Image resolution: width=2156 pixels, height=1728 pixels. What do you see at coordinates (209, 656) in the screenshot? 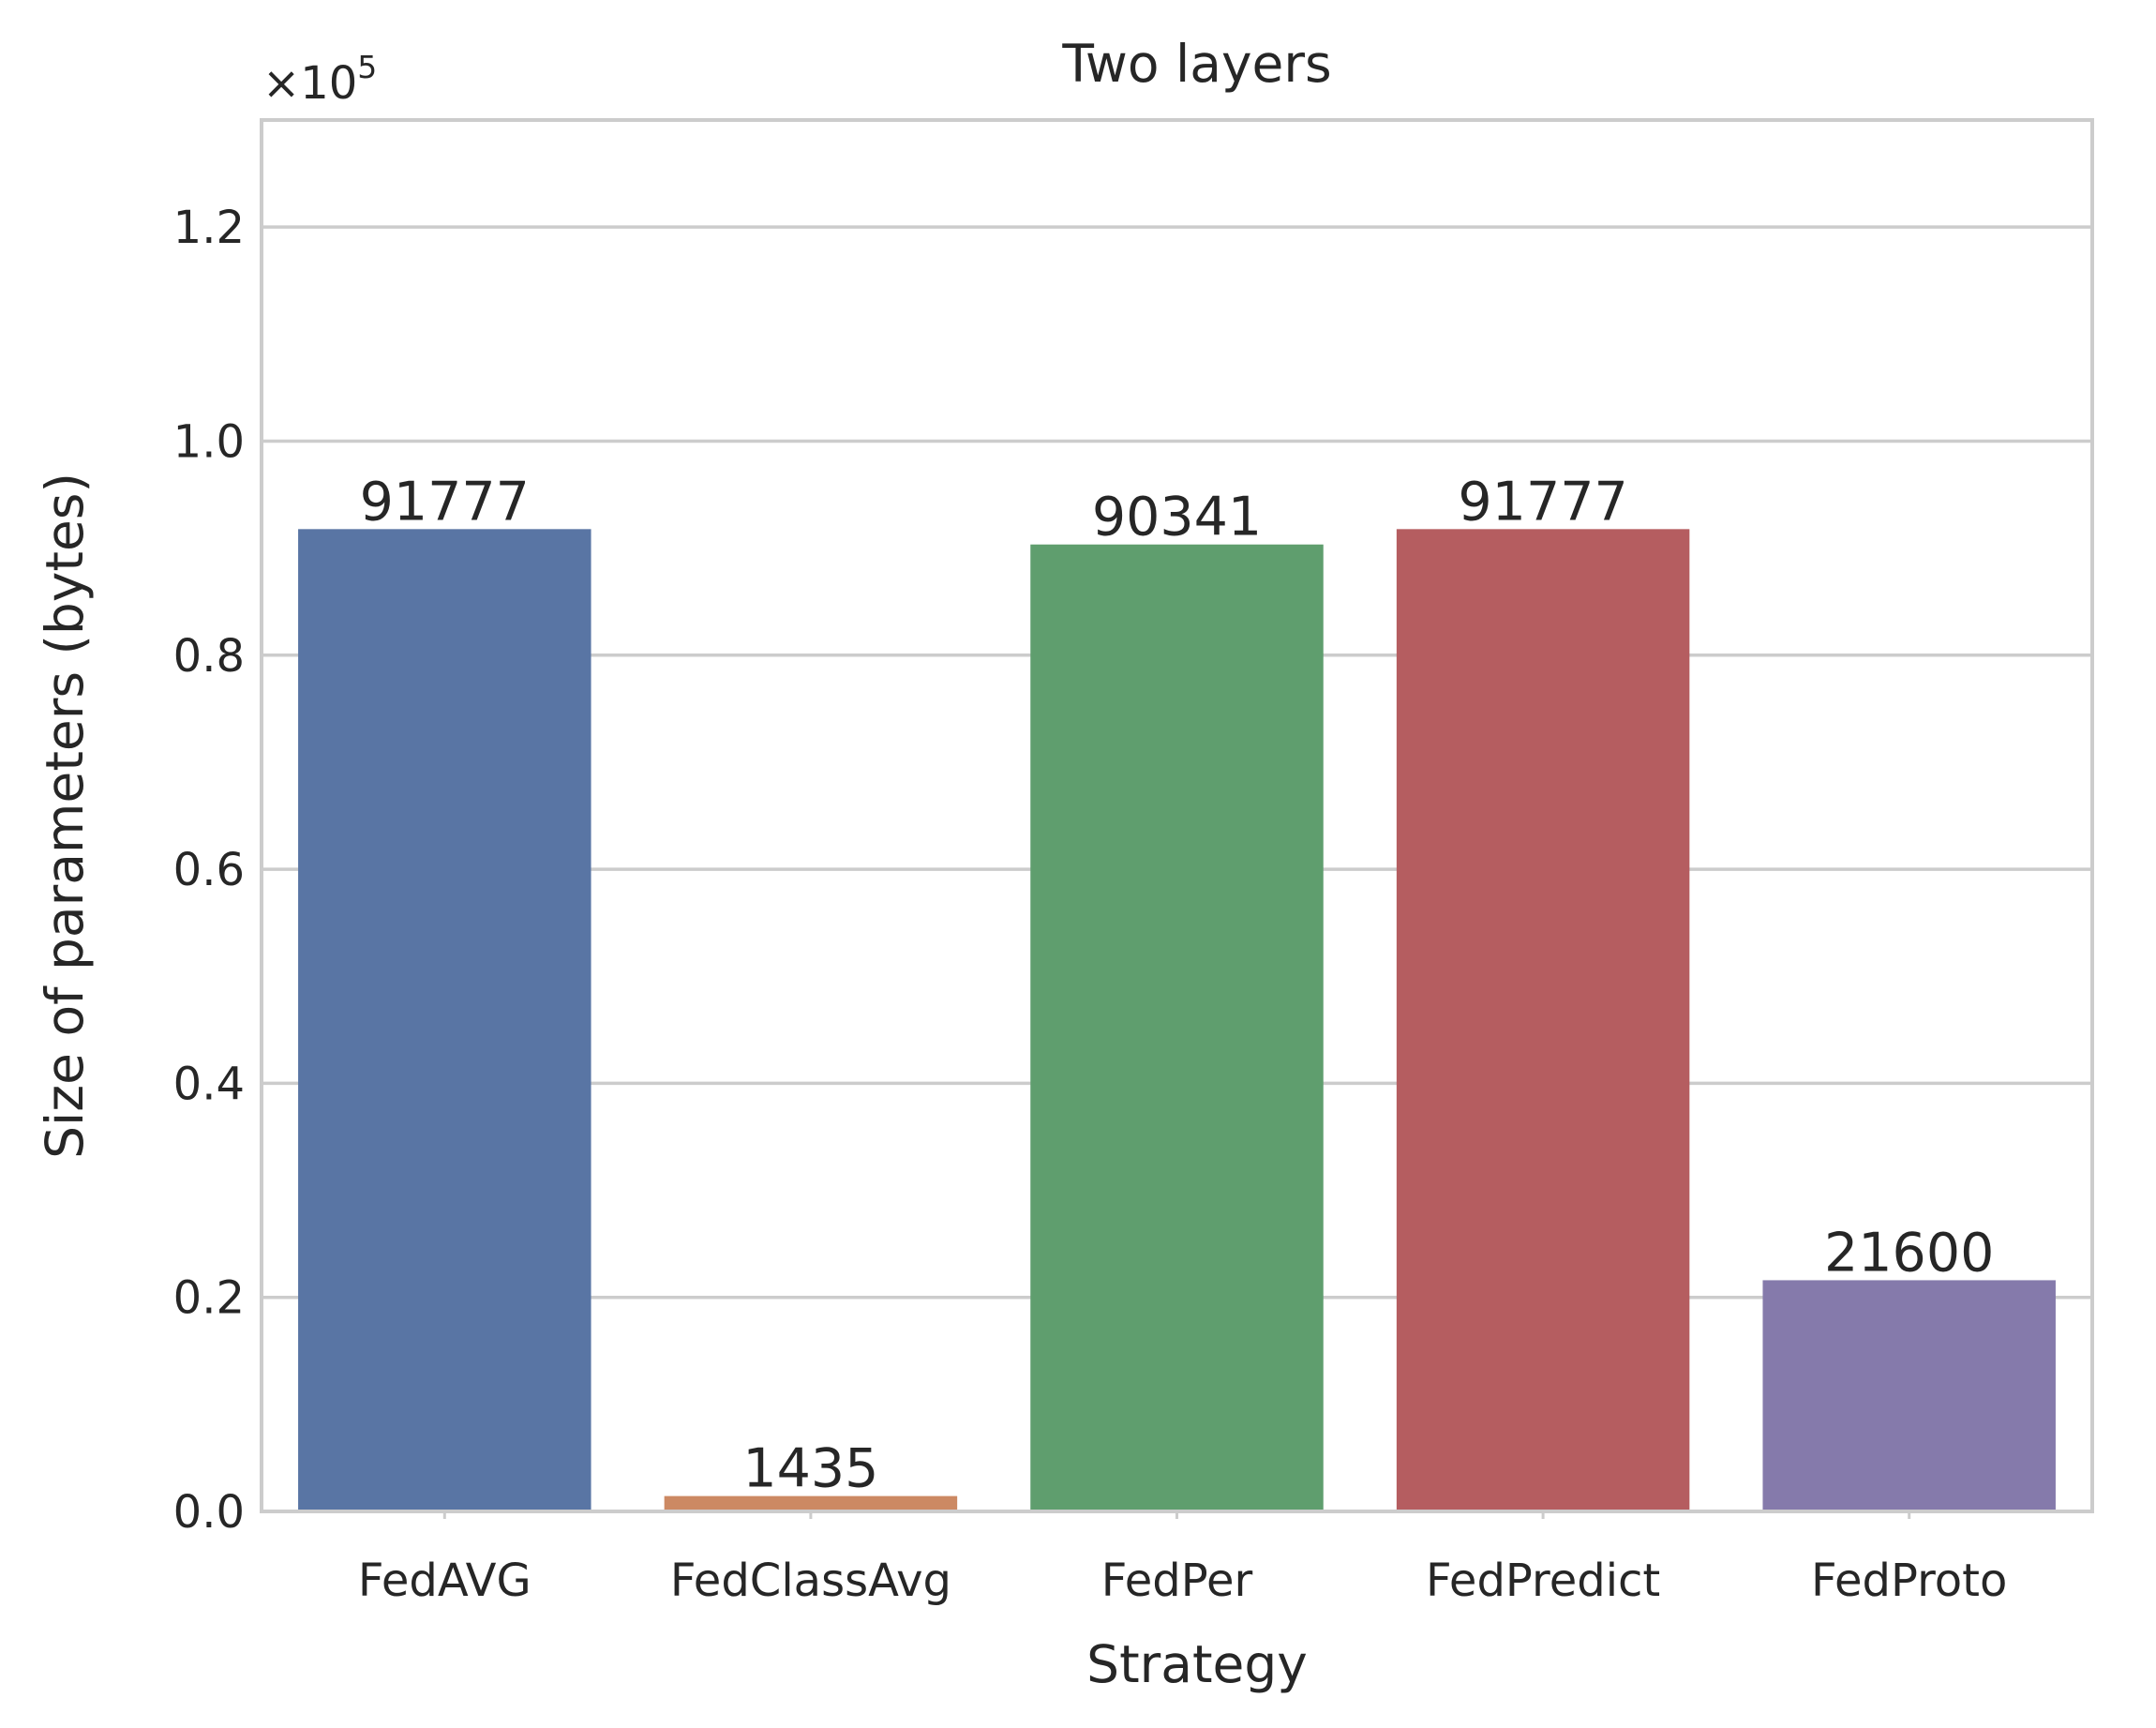
I see `y-tick-label: 0.8` at bounding box center [209, 656].